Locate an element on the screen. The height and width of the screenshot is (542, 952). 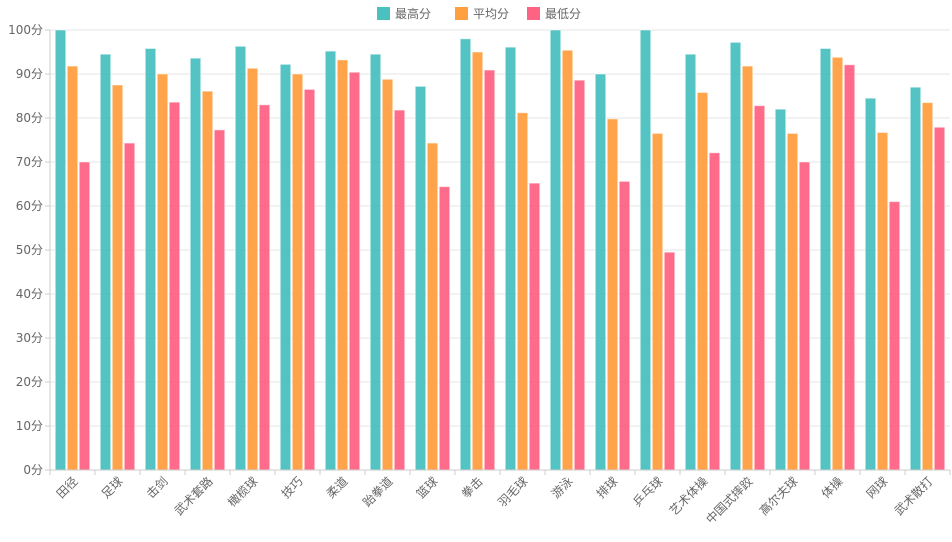
y-tick-label-2: 20分 is located at coordinates (29, 382).